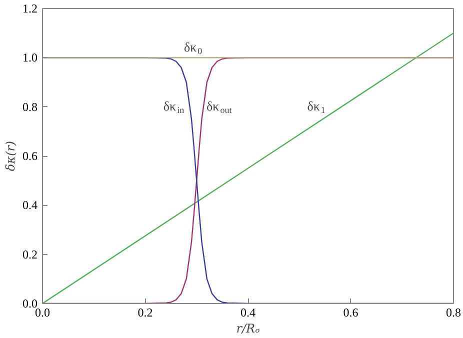 The height and width of the screenshot is (338, 463). I want to click on x-tick-label: 0.6, so click(350, 313).